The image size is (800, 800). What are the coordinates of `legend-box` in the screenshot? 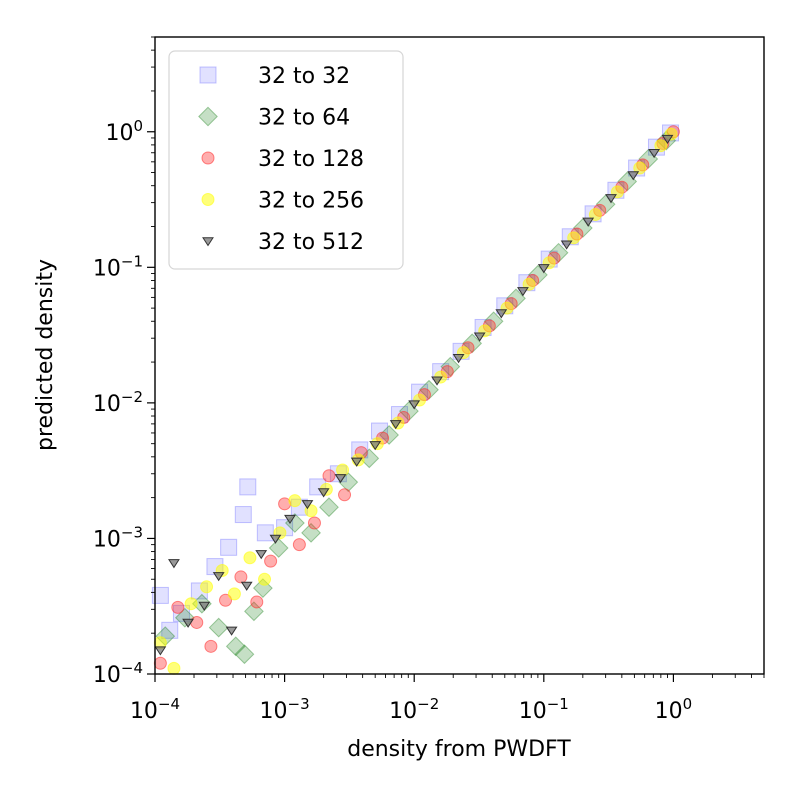 It's located at (286, 160).